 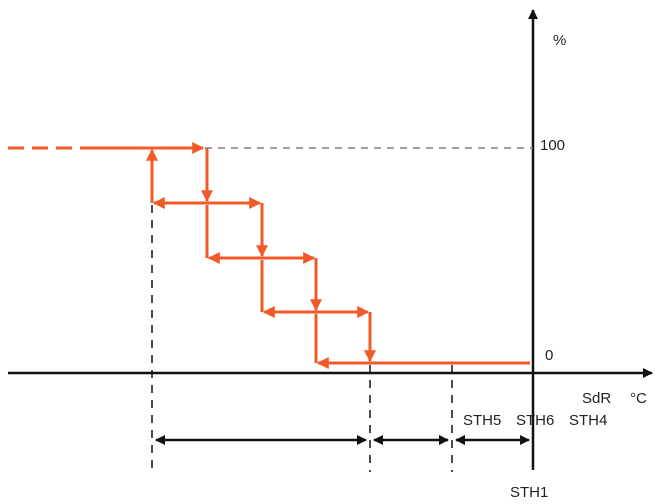 I want to click on y-unit: %, so click(x=559, y=40).